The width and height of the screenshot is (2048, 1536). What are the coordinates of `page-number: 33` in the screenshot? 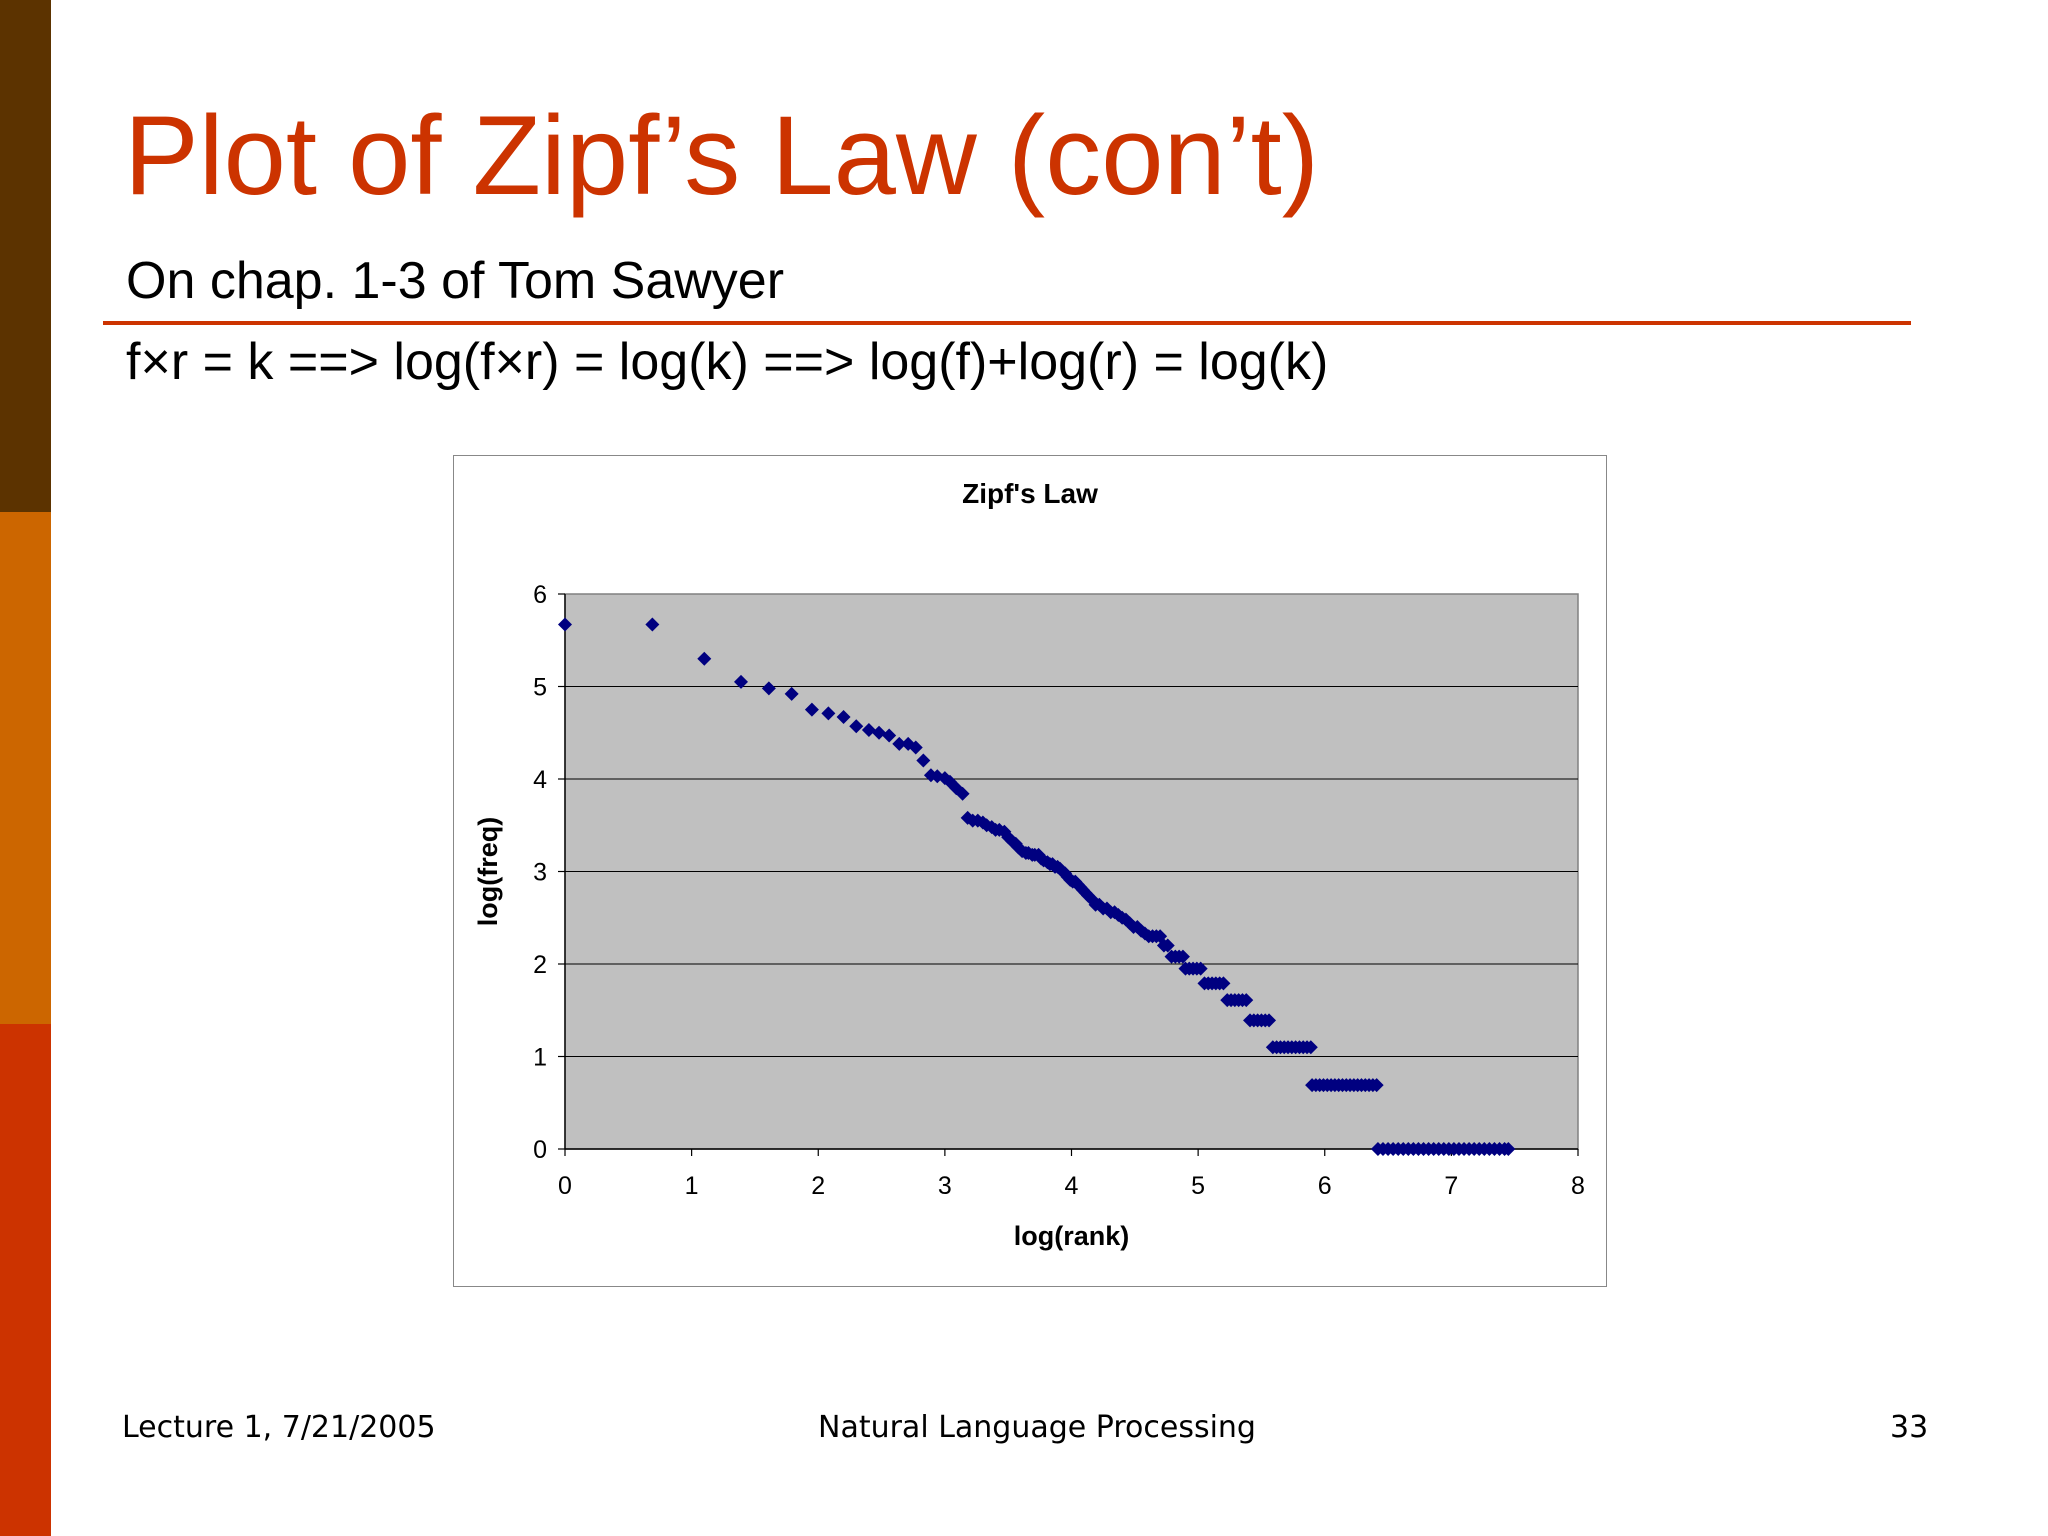 It's located at (1909, 1427).